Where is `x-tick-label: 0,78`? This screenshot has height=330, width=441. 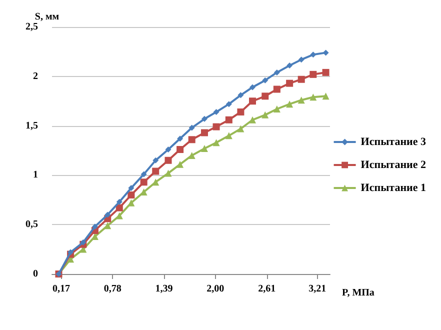 x-tick-label: 0,78 is located at coordinates (113, 289).